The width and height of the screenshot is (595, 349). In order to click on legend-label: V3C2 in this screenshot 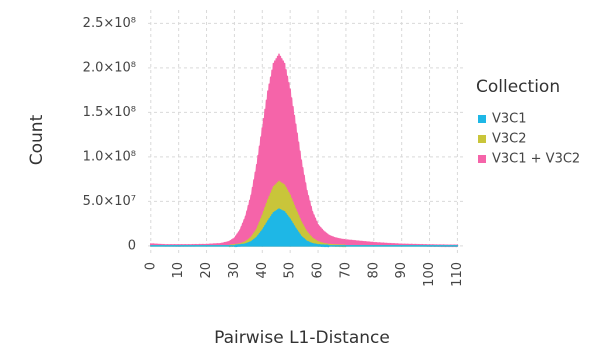, I will do `click(509, 139)`.